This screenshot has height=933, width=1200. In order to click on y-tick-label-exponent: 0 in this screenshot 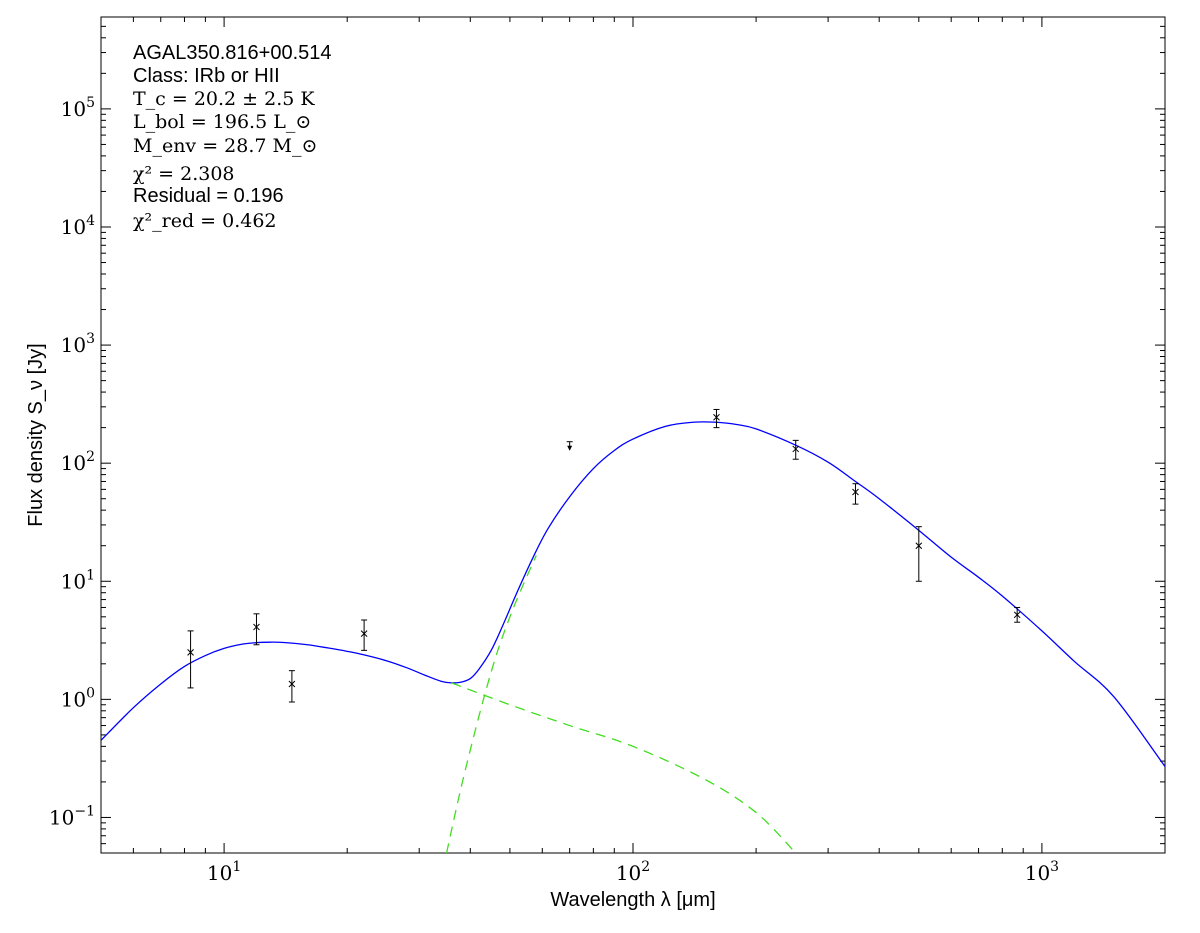, I will do `click(90, 693)`.